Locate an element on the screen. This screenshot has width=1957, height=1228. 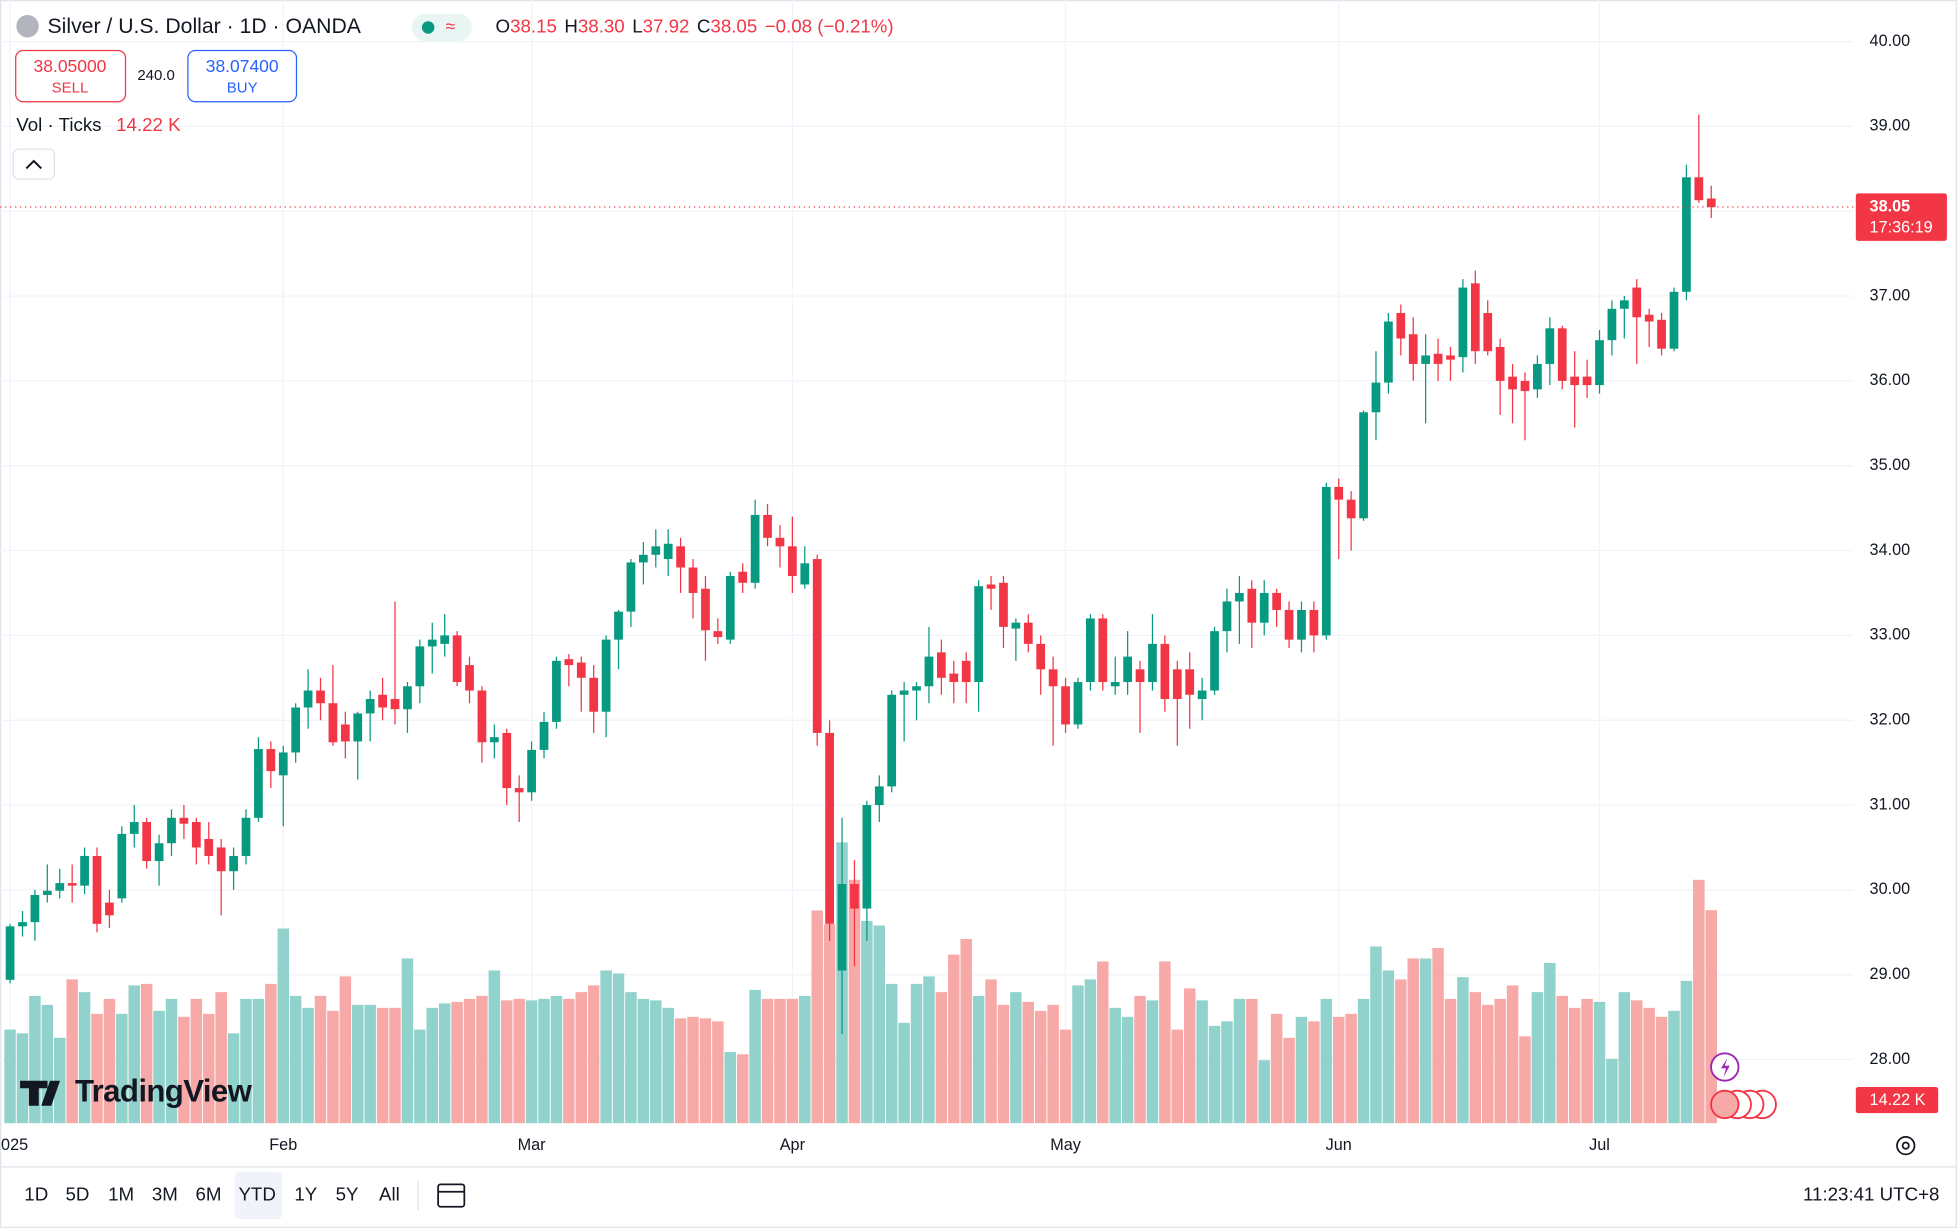
spread: 240.0 is located at coordinates (155, 75).